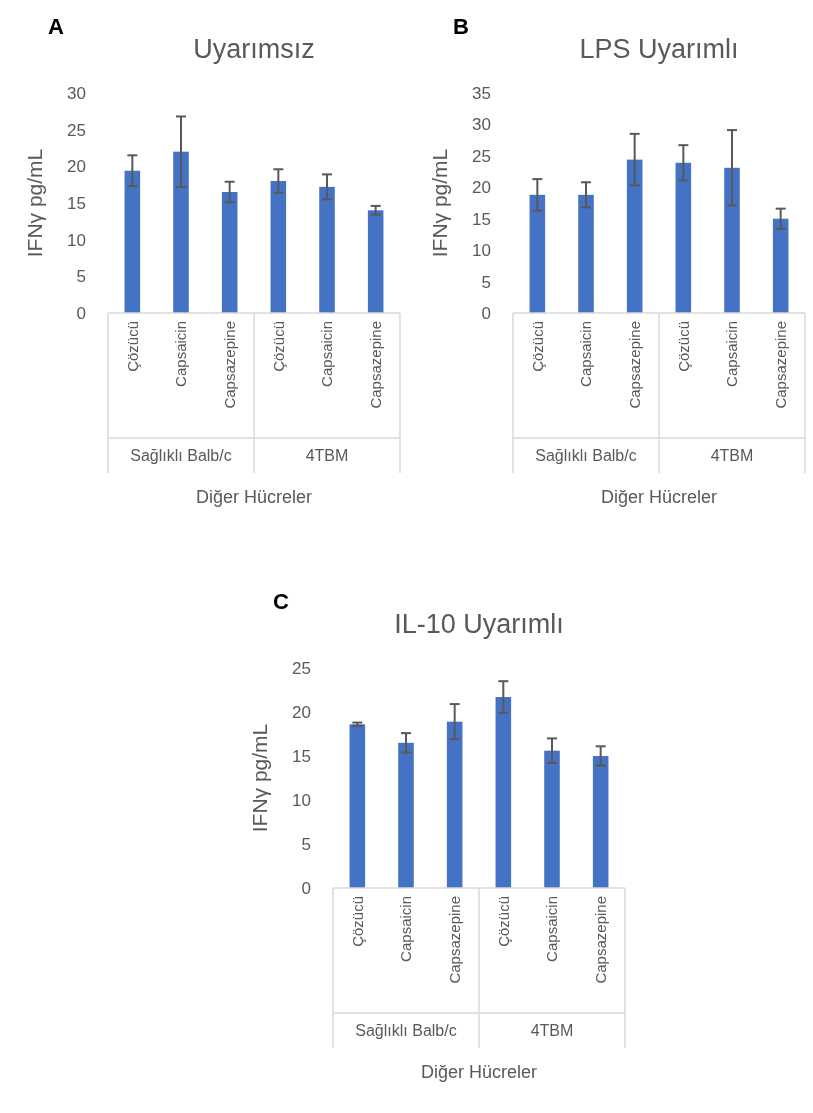  Describe the element at coordinates (281, 601) in the screenshot. I see `text: C` at that location.